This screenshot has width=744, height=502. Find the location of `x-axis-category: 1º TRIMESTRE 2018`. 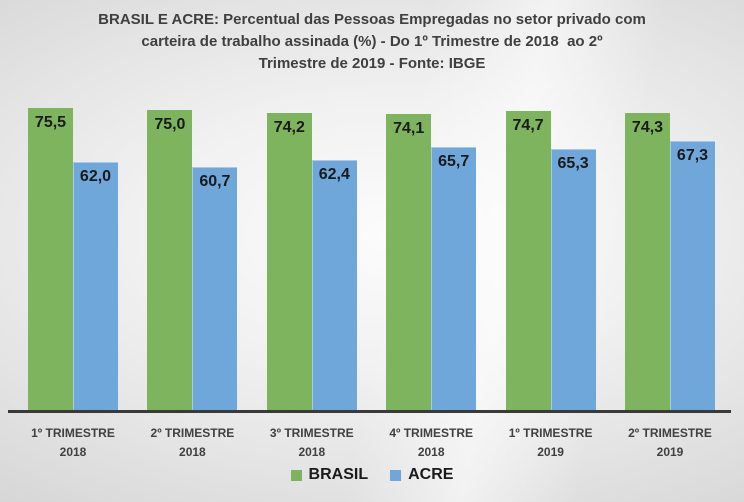

x-axis-category: 1º TRIMESTRE 2018 is located at coordinates (73, 443).